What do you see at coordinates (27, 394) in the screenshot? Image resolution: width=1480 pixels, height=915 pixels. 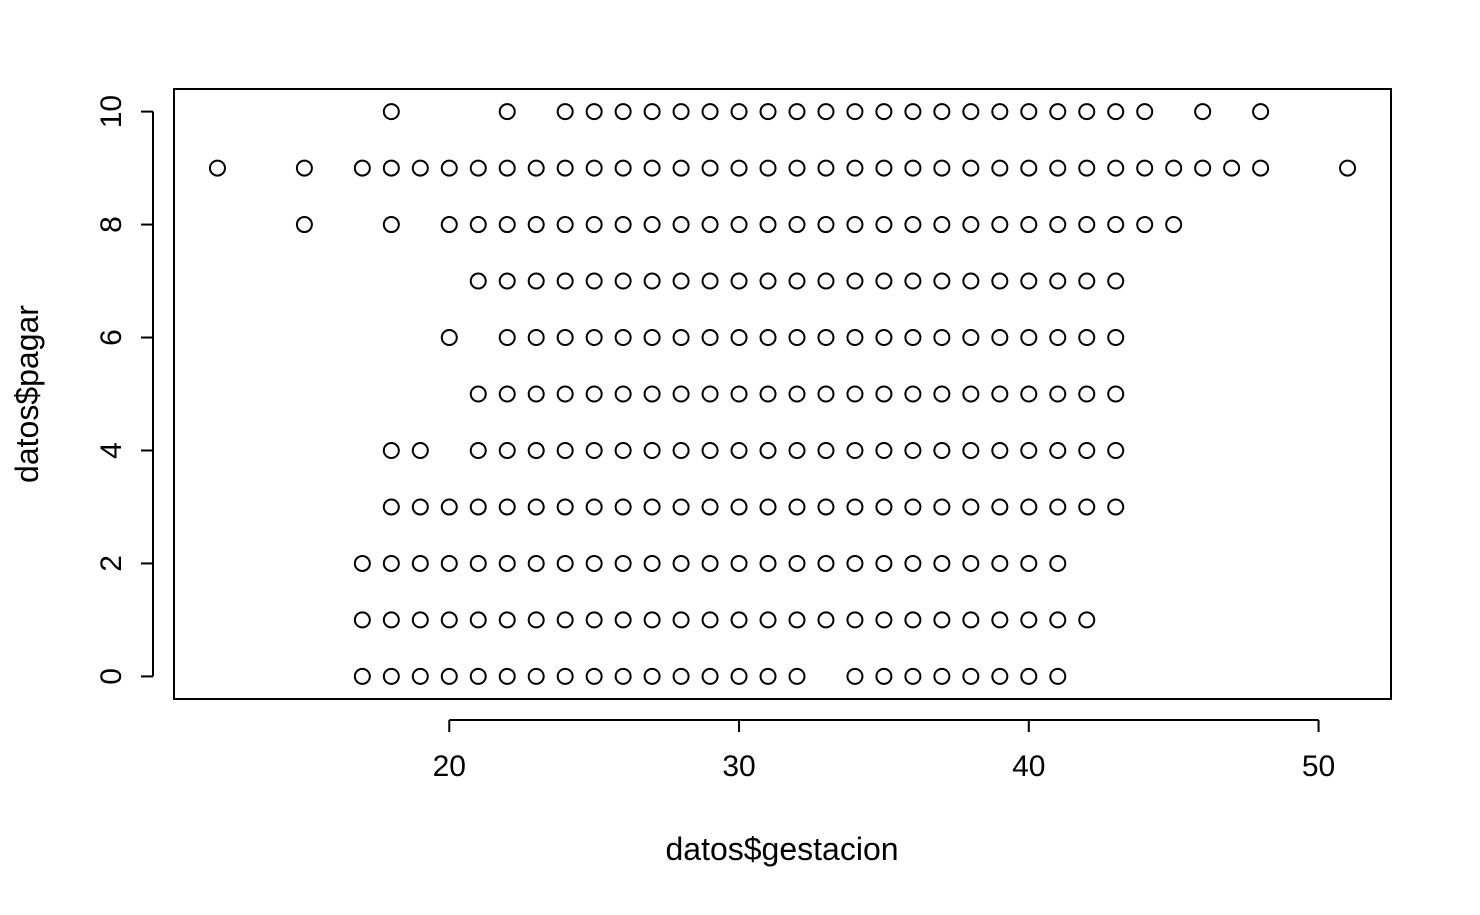 I see `y-axis-title: datos$pagar` at bounding box center [27, 394].